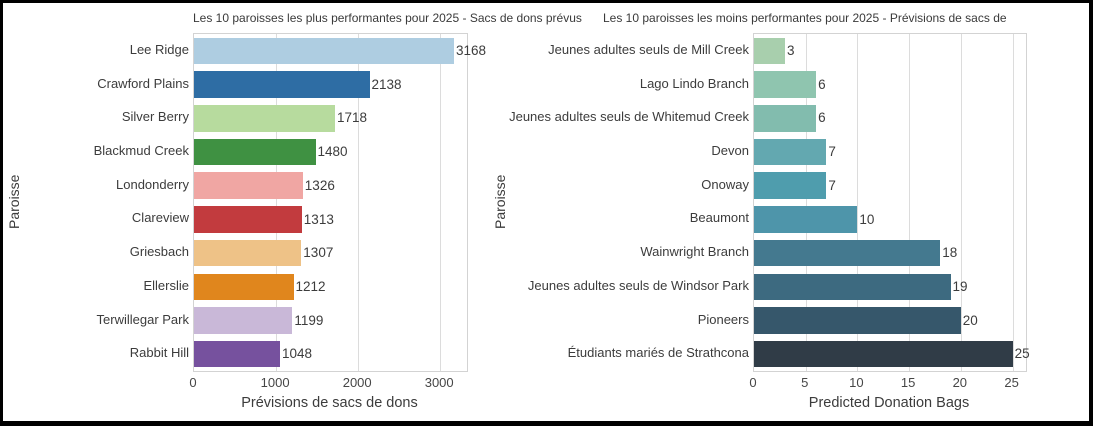 This screenshot has height=426, width=1093. Describe the element at coordinates (694, 83) in the screenshot. I see `category-label: Lago Lindo Branch` at that location.